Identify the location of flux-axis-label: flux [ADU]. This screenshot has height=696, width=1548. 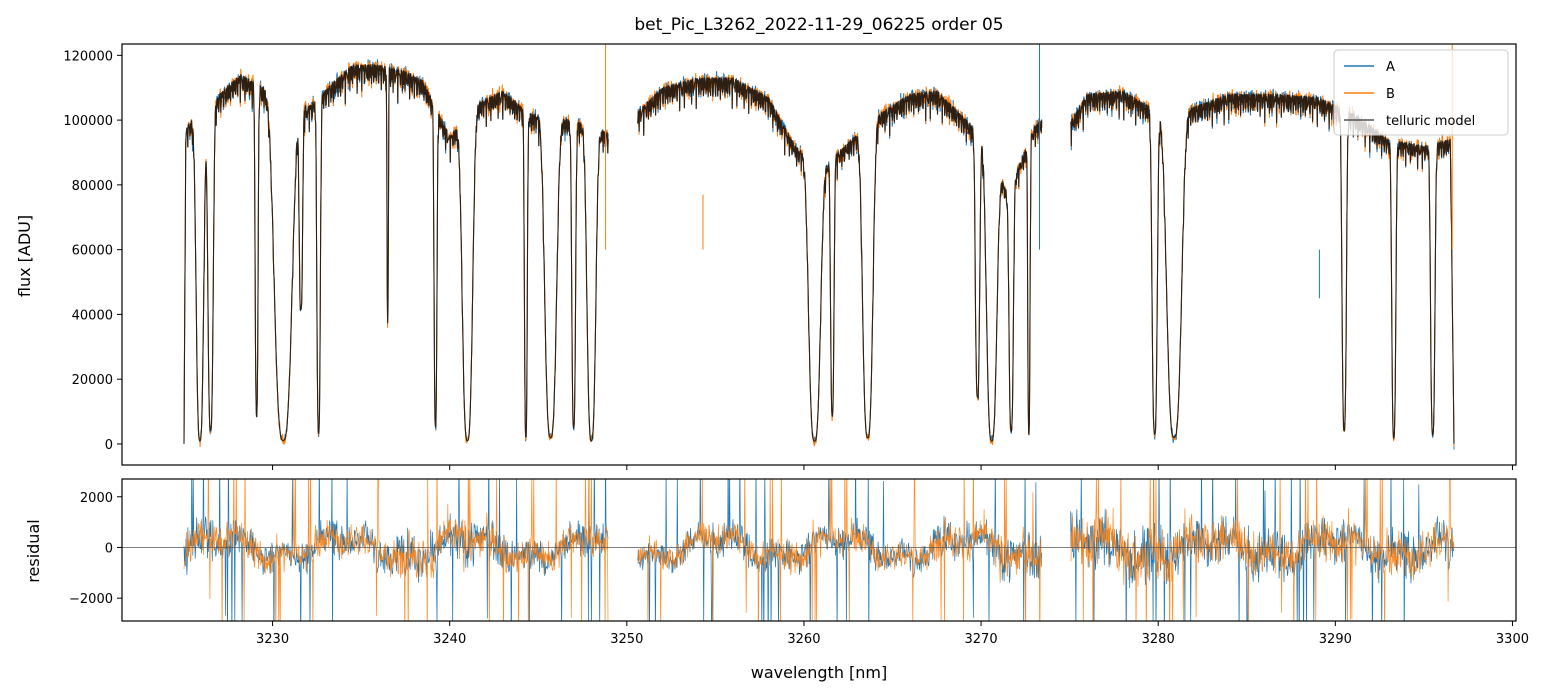
(24, 256).